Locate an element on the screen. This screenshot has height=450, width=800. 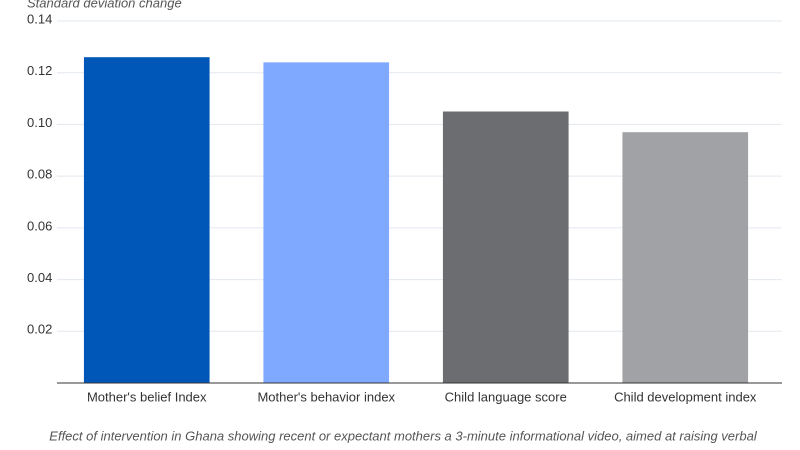
y-tick-label: 0.02 is located at coordinates (39, 329).